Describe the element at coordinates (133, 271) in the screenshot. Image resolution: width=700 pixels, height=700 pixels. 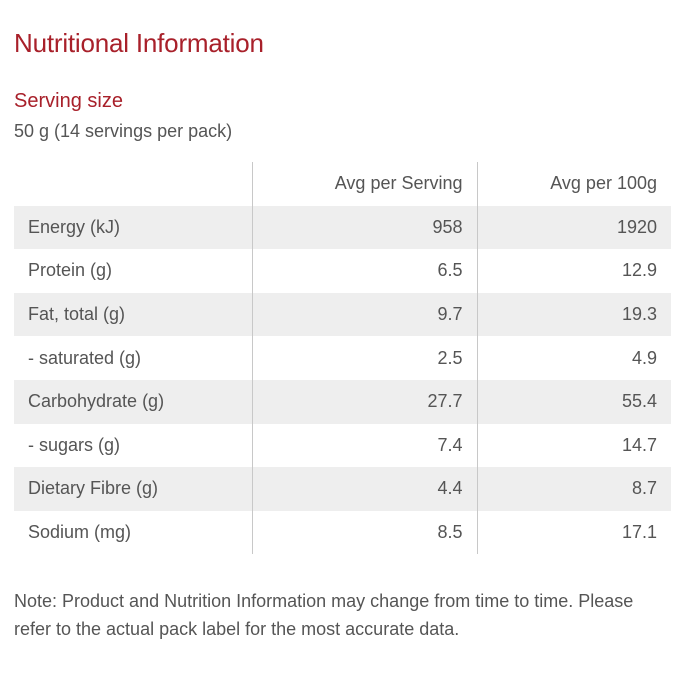
I see `nutrient-label: Protein (g)` at that location.